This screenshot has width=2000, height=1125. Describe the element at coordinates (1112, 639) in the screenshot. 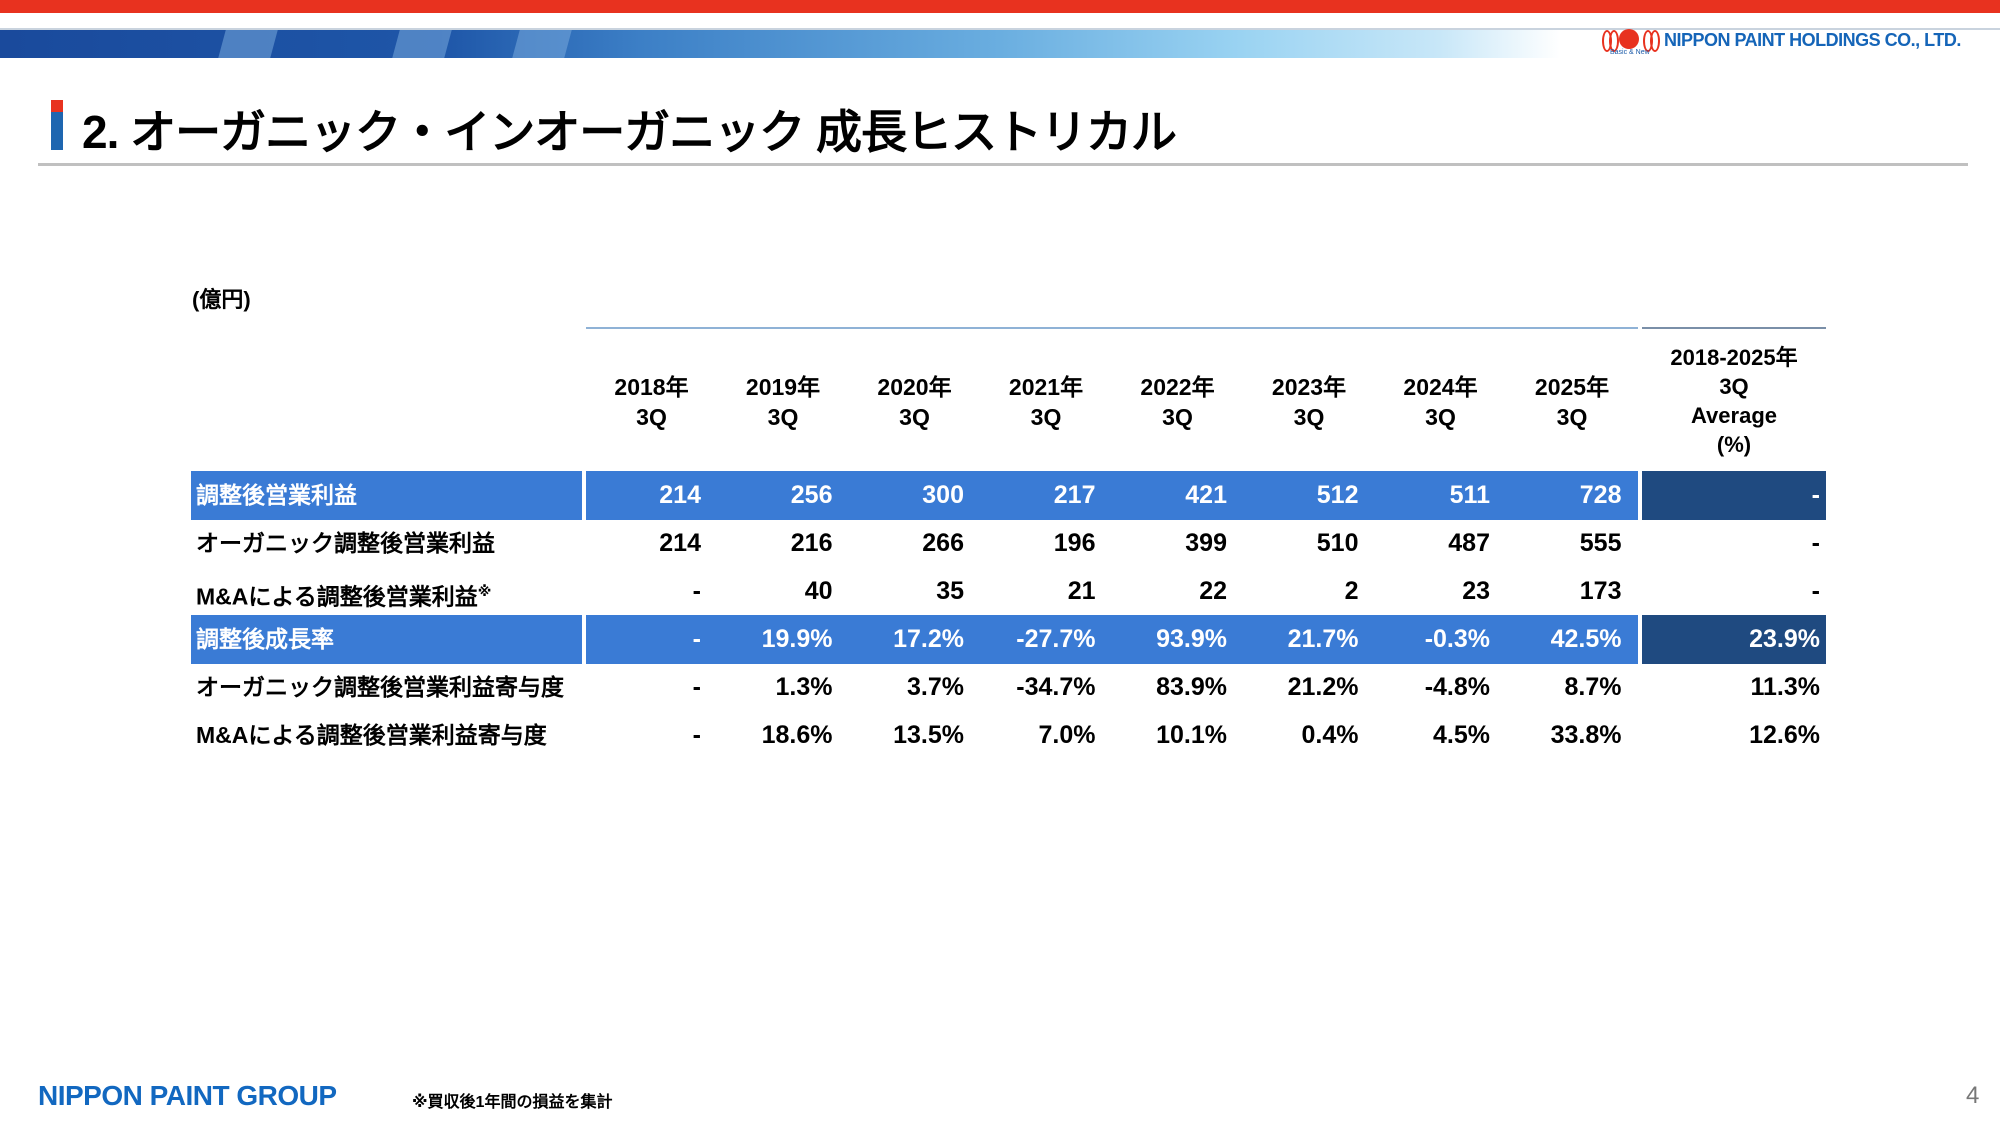

I see `row-highlight` at that location.